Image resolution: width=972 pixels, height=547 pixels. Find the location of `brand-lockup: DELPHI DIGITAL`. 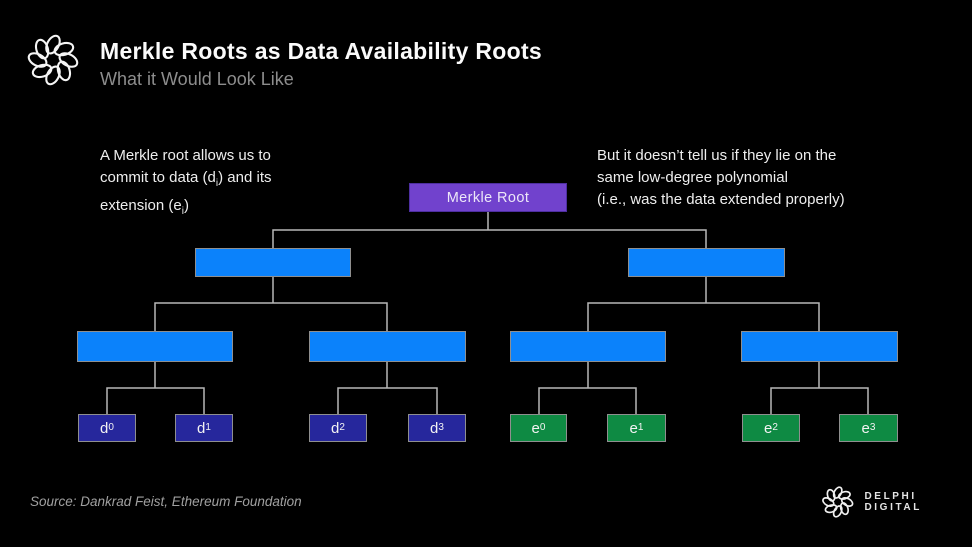

brand-lockup: DELPHI DIGITAL is located at coordinates (896, 502).